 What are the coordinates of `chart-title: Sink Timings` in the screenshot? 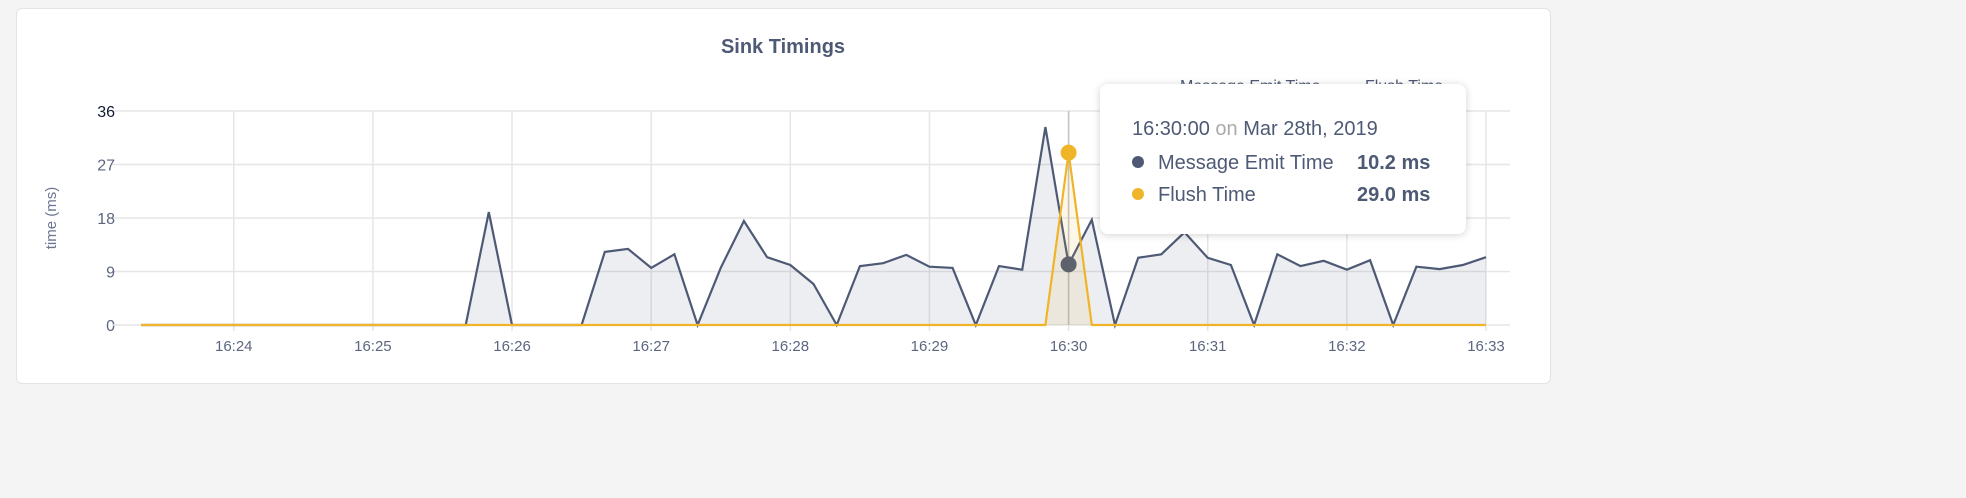 It's located at (783, 47).